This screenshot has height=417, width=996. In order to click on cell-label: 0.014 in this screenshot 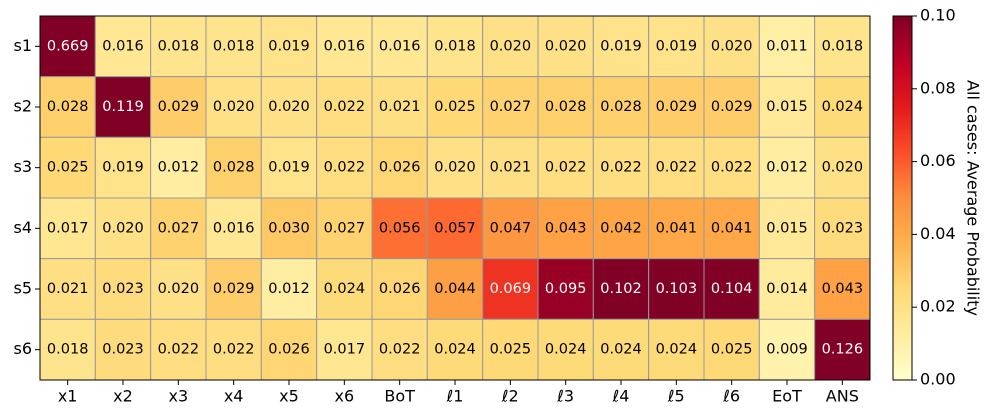, I will do `click(787, 289)`.